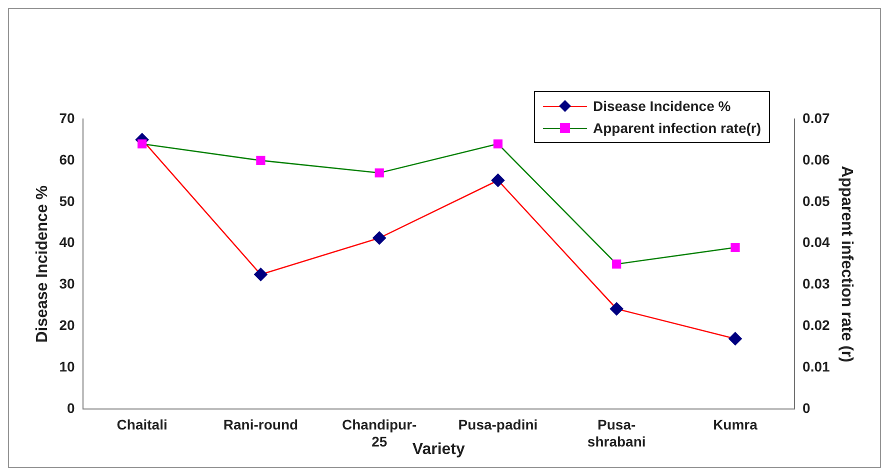 This screenshot has width=889, height=476. I want to click on y2-tick-label: 0.05, so click(816, 200).